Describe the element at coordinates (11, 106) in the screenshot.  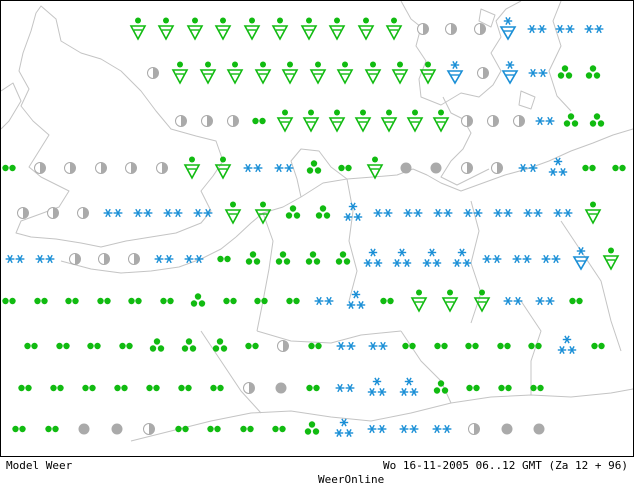
I see `coastline-ireland` at that location.